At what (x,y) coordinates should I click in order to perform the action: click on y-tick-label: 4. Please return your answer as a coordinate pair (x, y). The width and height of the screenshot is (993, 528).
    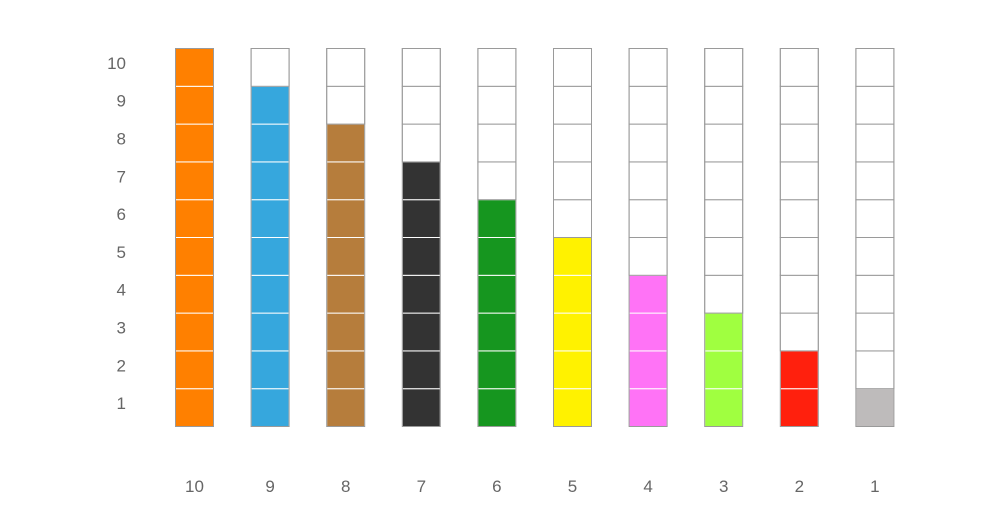
    Looking at the image, I should click on (121, 290).